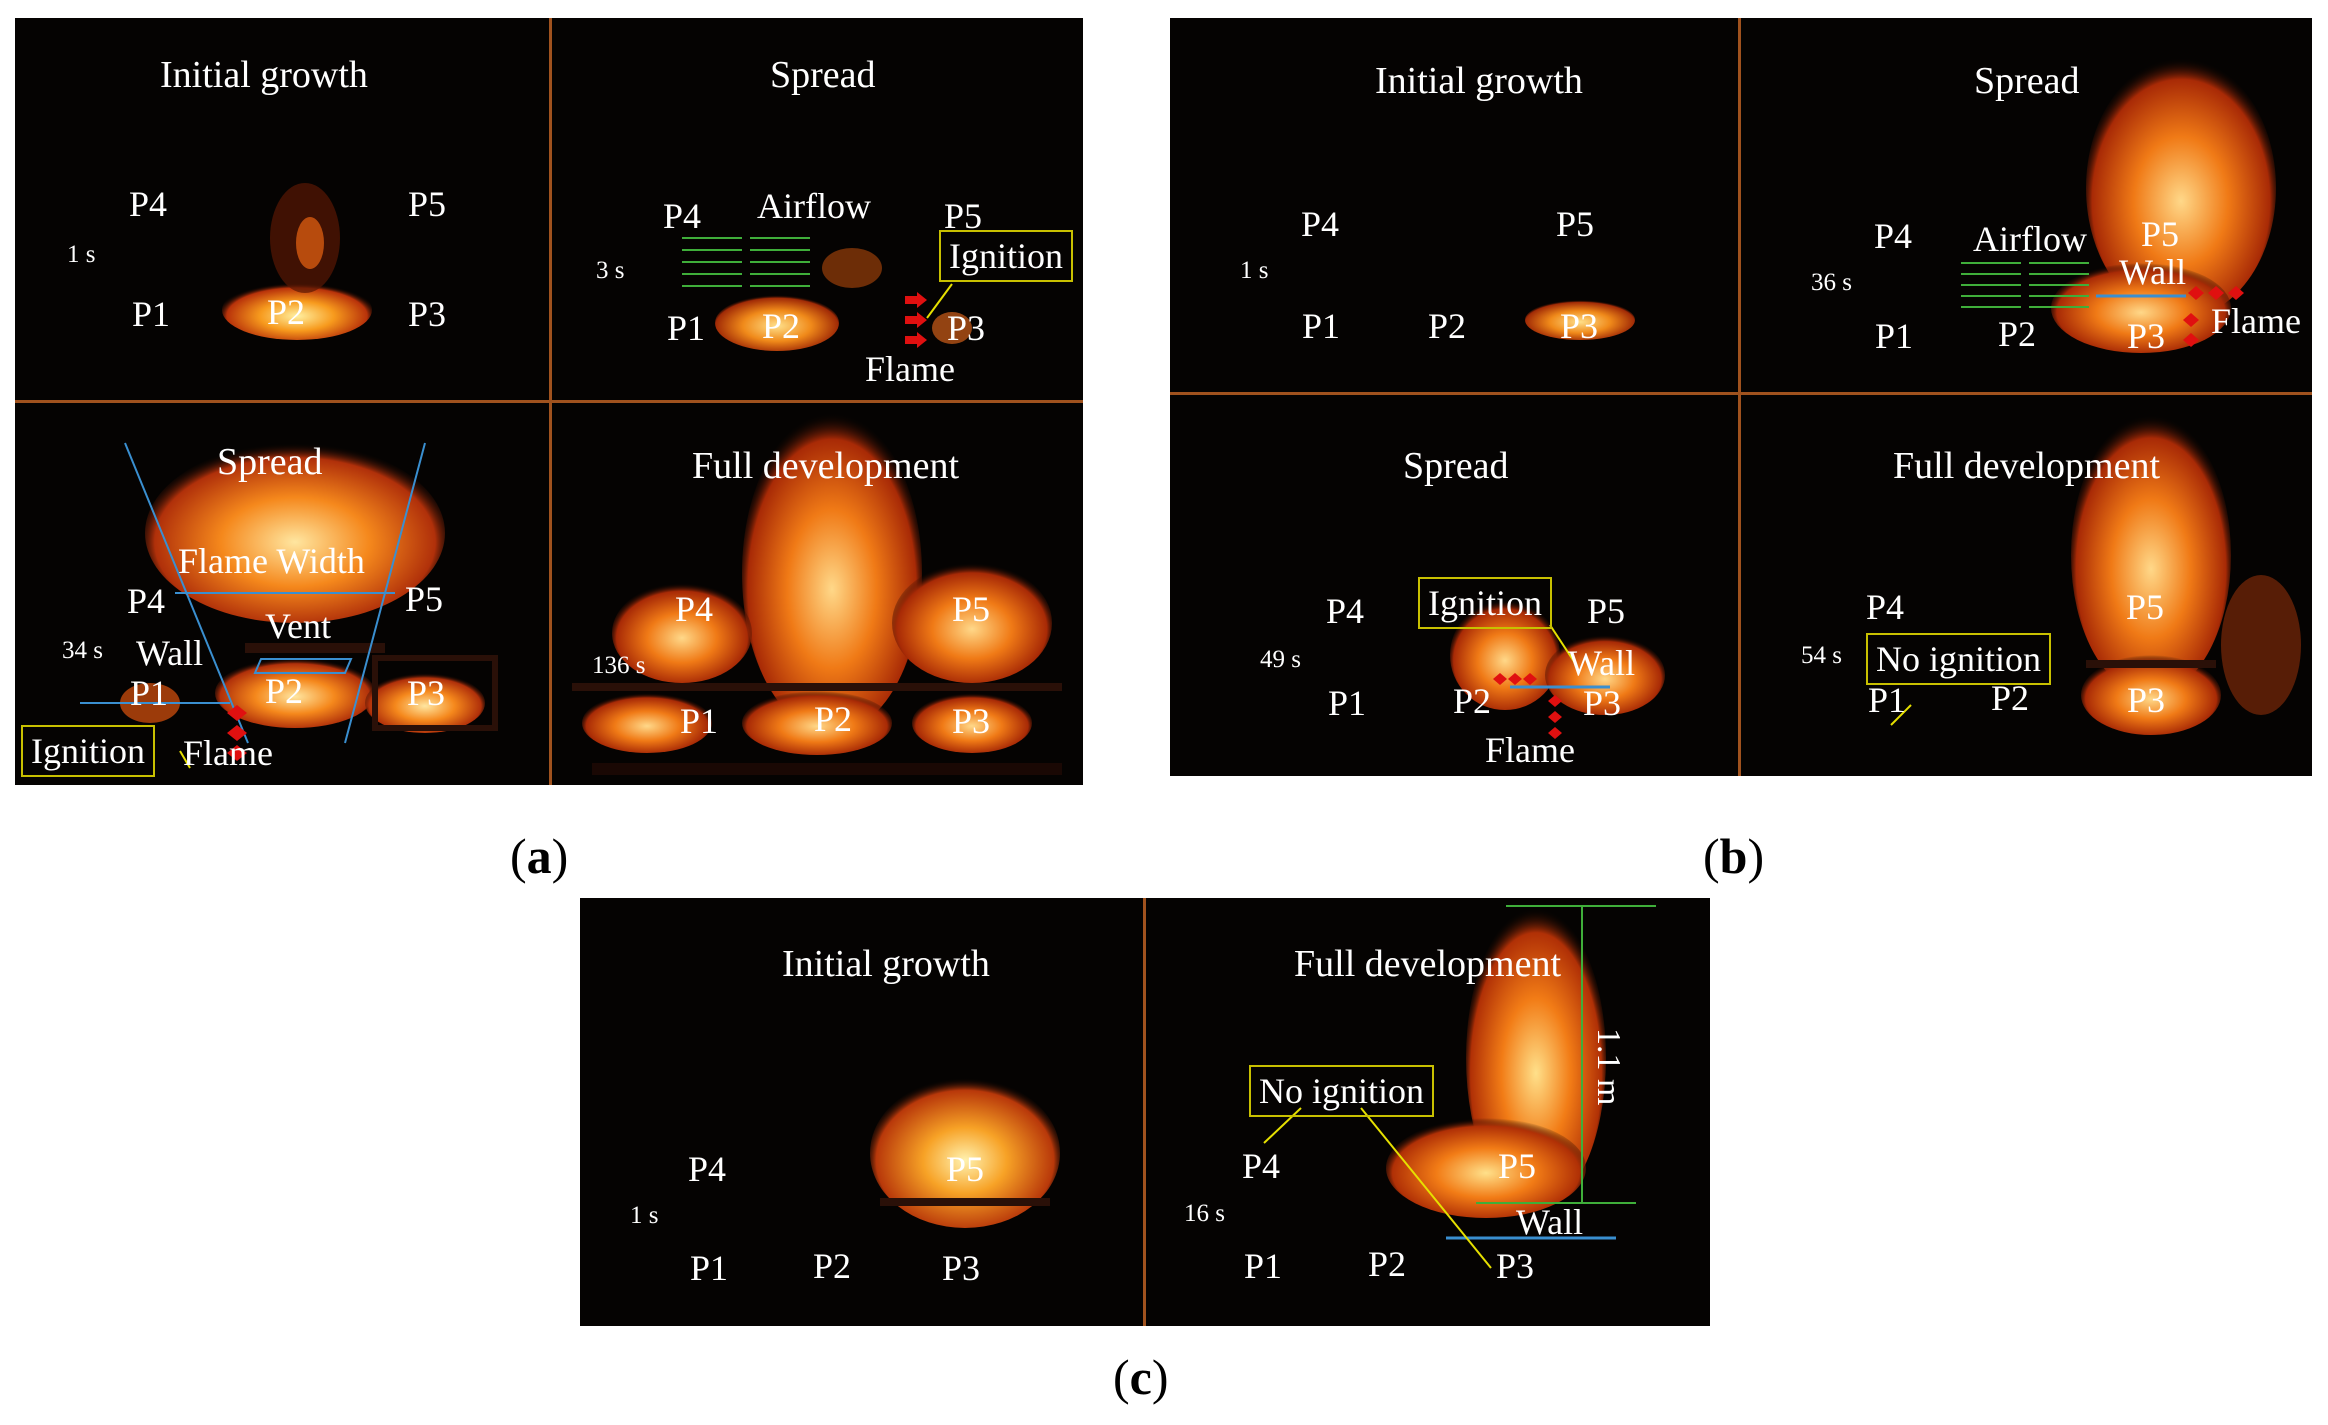 The image size is (2328, 1425). I want to click on panel-a-initial-growth: Initial growth P4 P5 P1 P2 P3 1 s, so click(282, 209).